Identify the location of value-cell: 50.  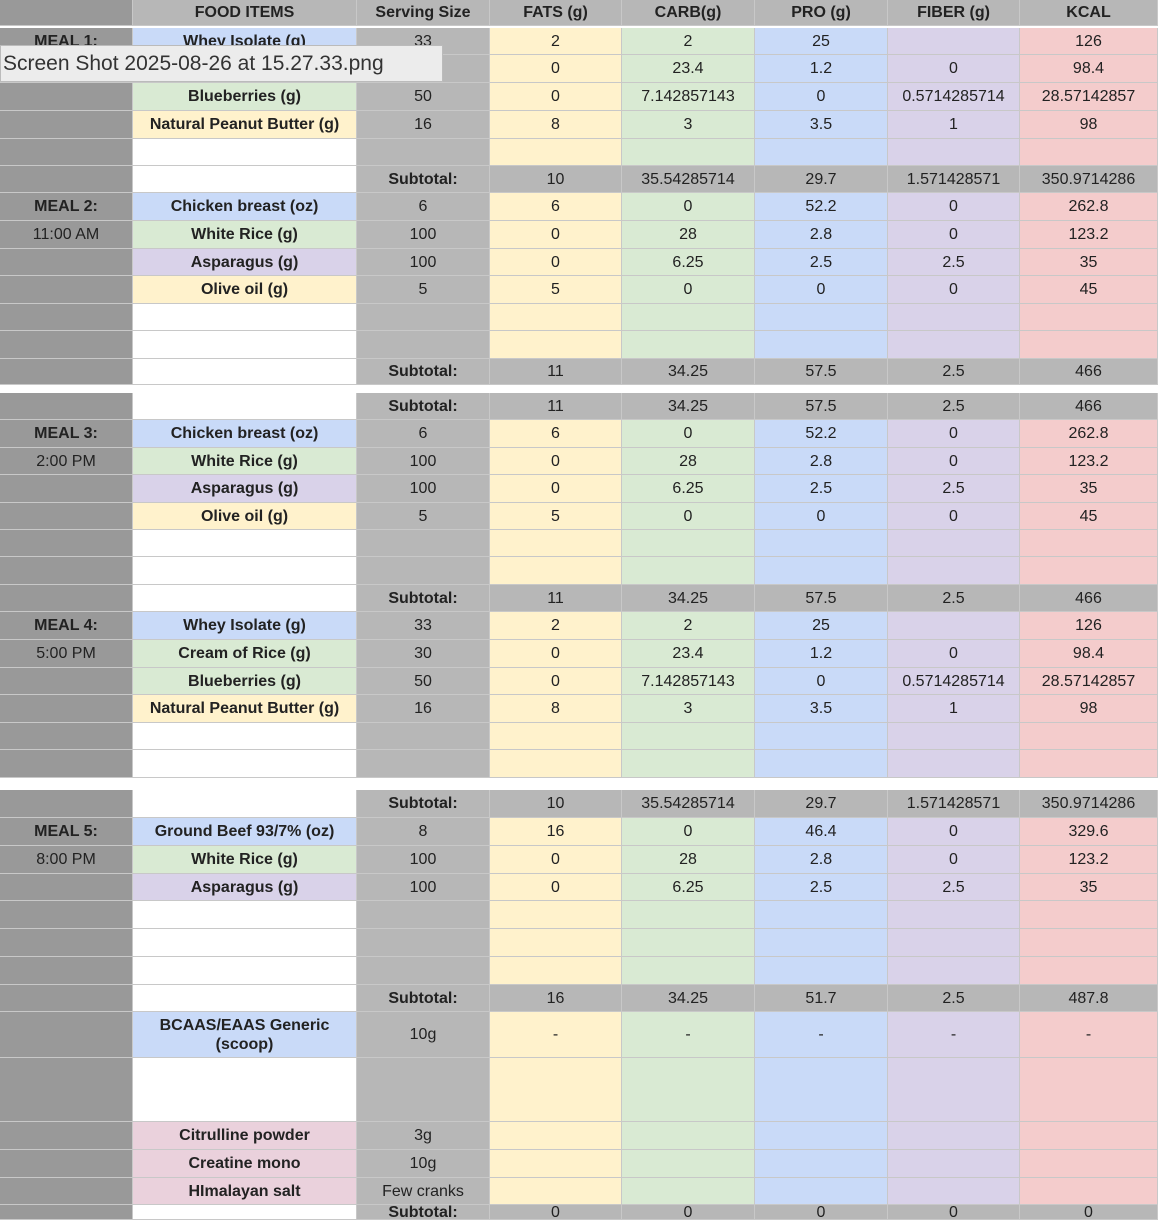
(423, 681).